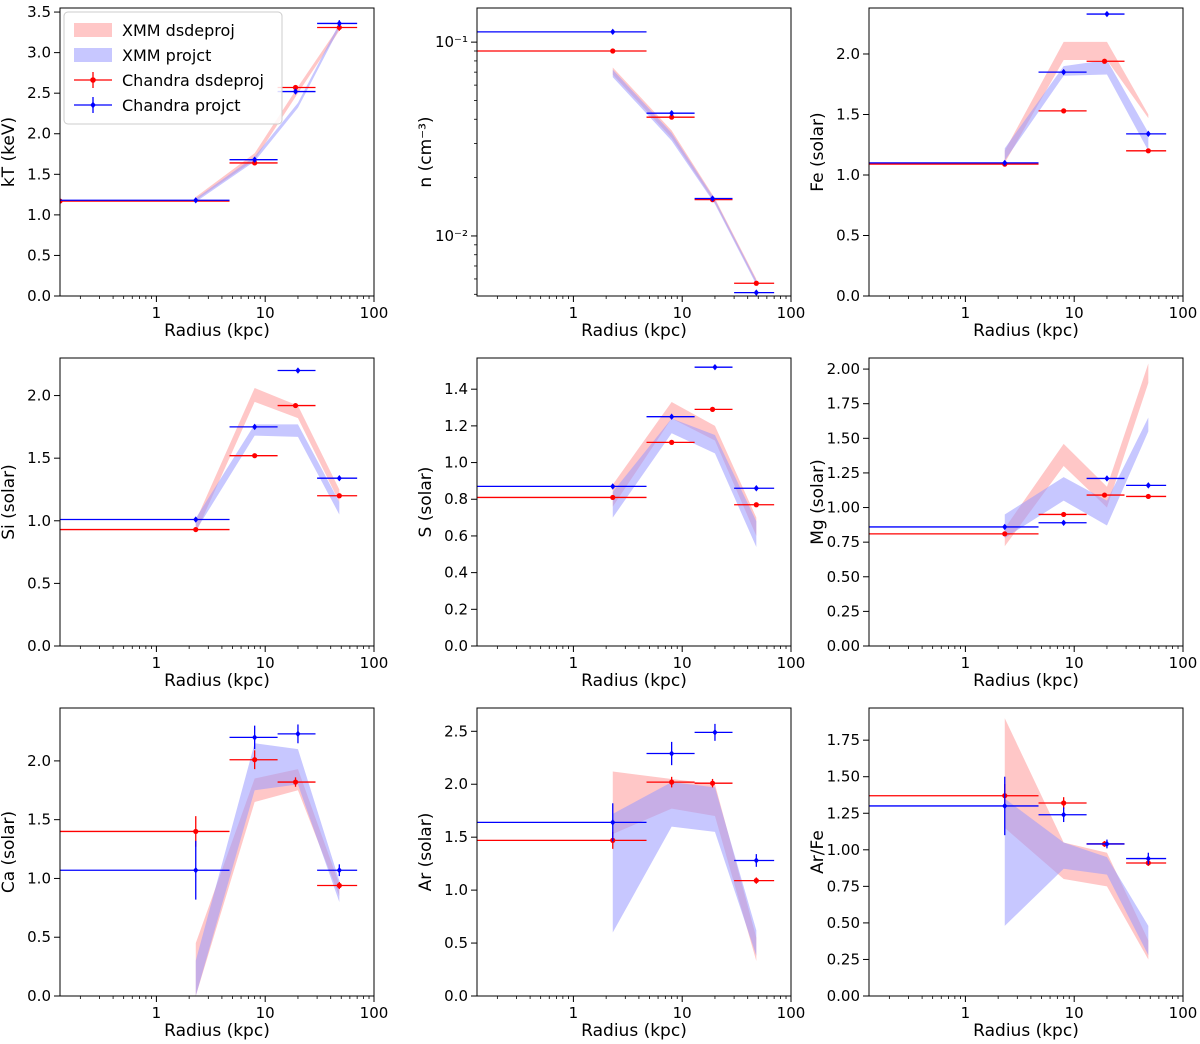 The height and width of the screenshot is (1044, 1200). I want to click on y-tick-label: 0.6, so click(456, 536).